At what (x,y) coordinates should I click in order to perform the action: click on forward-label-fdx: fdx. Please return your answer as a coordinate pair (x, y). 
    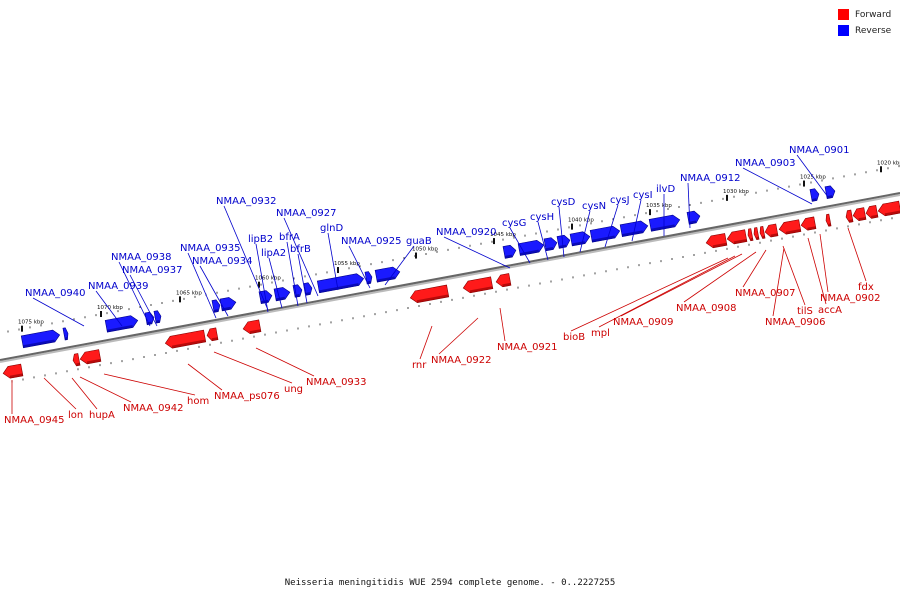
    Looking at the image, I should click on (860, 260).